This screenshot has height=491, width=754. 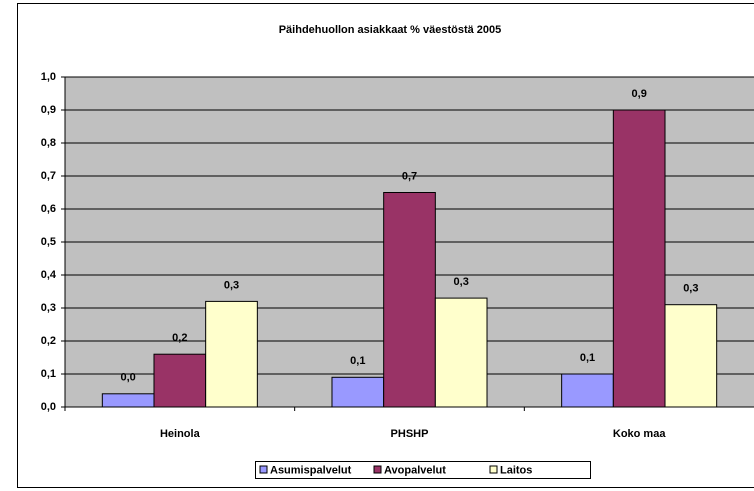 I want to click on y-tick-label: 1,0, so click(x=48, y=77).